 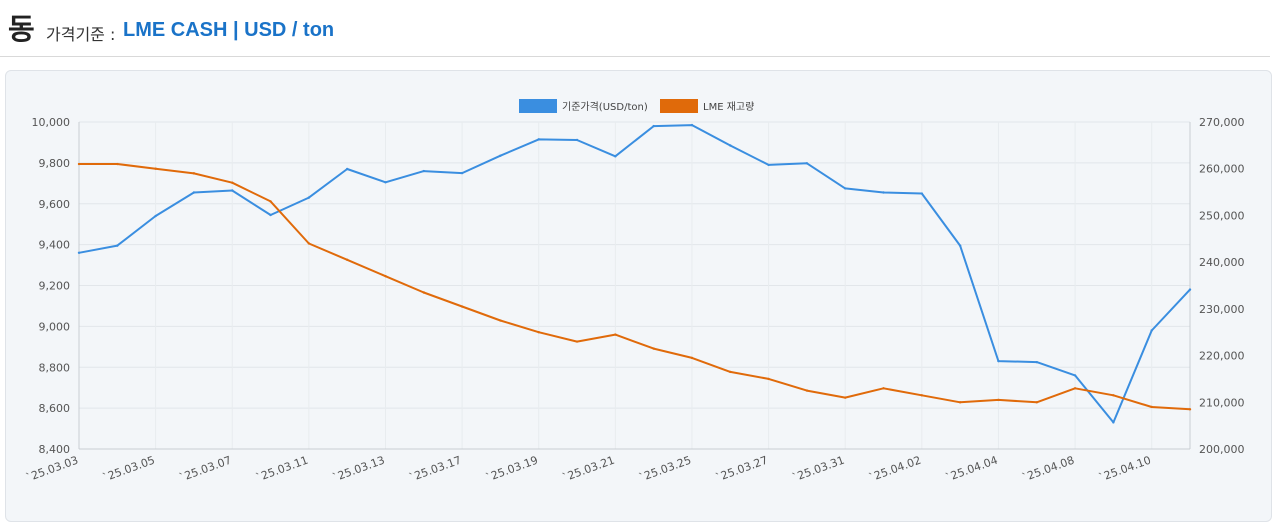 What do you see at coordinates (435, 469) in the screenshot?
I see `x-tick-label: `25.03.17` at bounding box center [435, 469].